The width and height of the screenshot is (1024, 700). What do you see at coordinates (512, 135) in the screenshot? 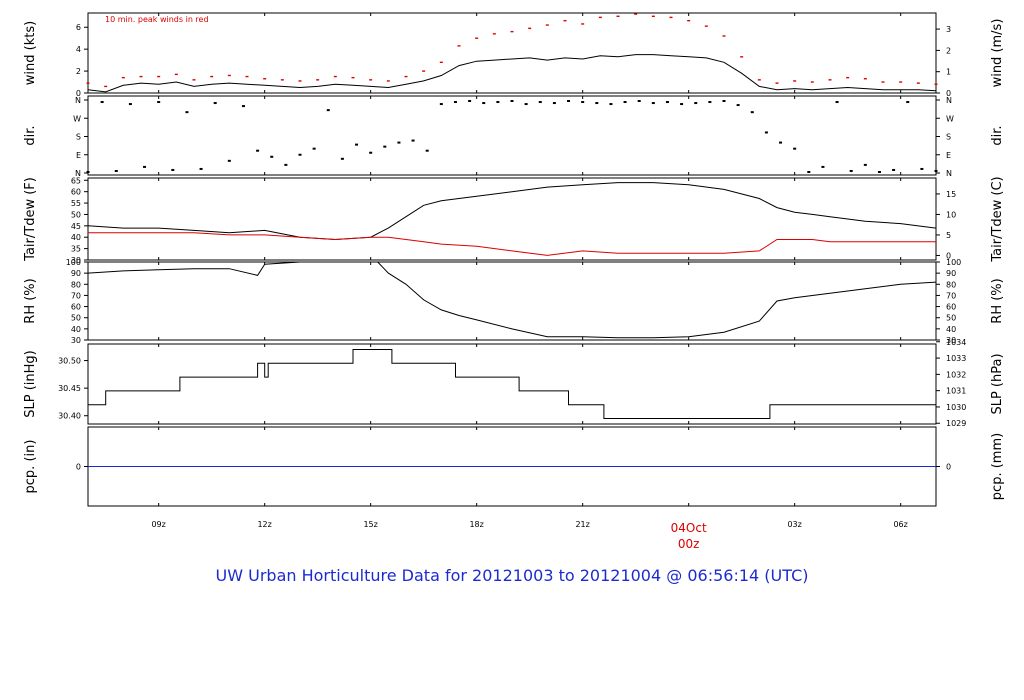
I see `dir-panel-frame` at bounding box center [512, 135].